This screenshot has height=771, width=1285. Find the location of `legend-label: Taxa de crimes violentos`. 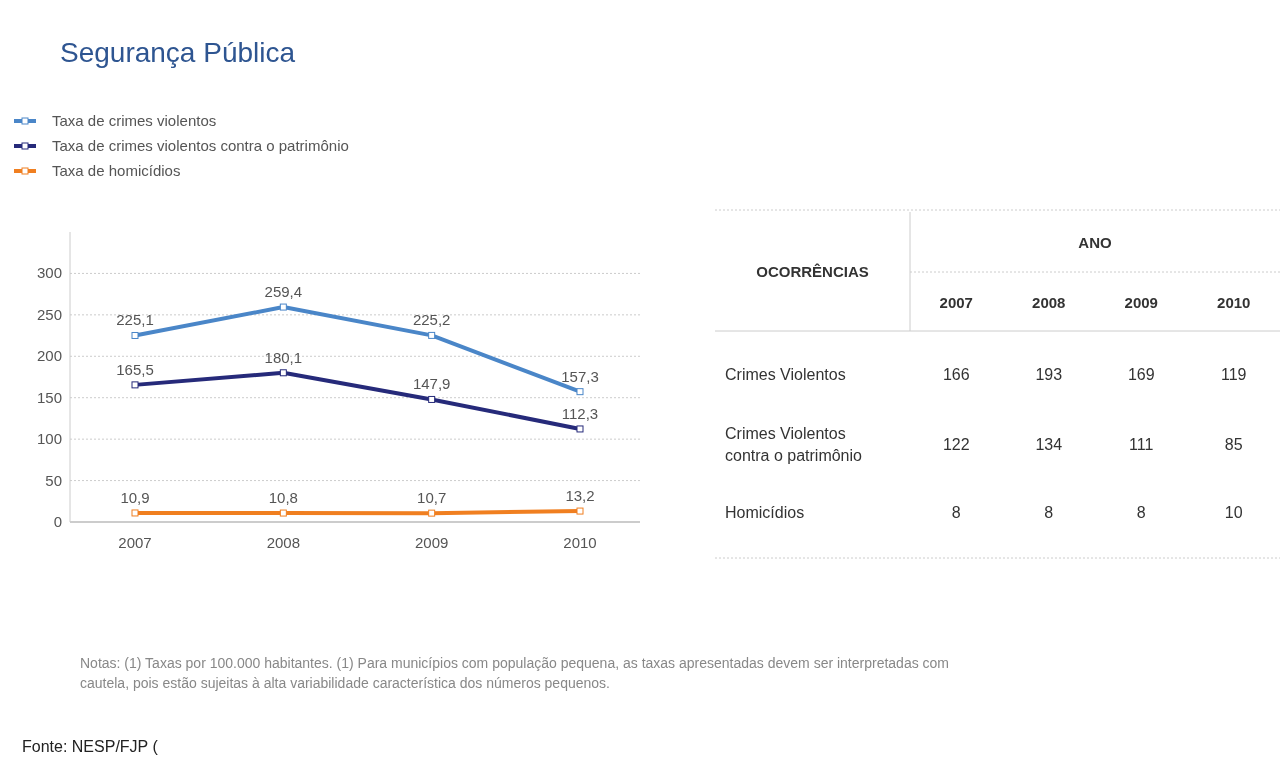

legend-label: Taxa de crimes violentos is located at coordinates (134, 120).